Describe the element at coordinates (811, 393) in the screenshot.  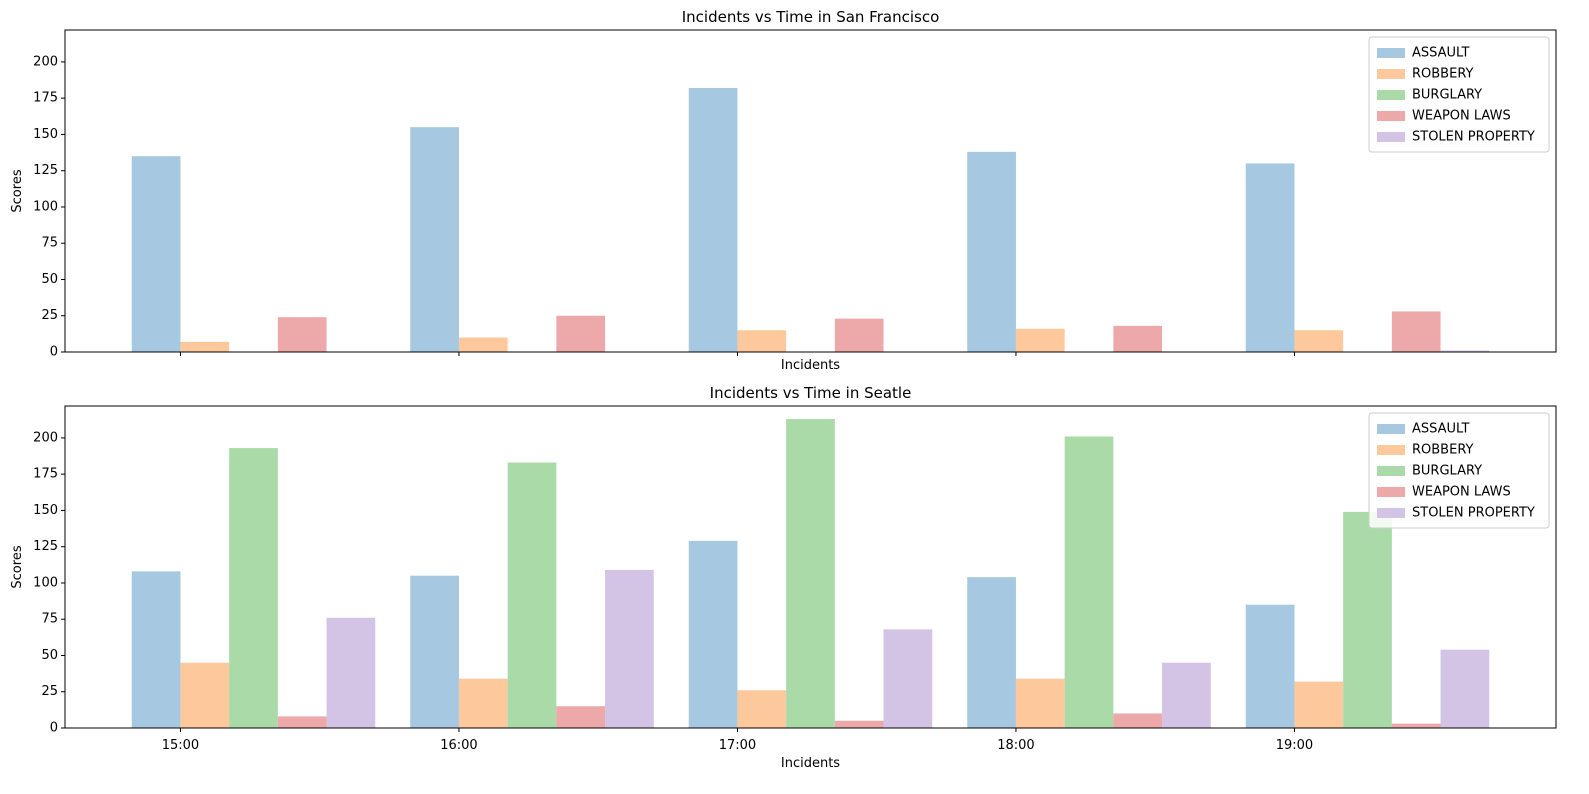
I see `chart-title: Incidents vs Time in Seatle` at that location.